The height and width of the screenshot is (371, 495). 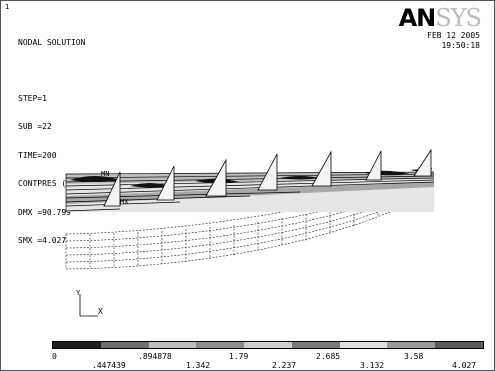 What do you see at coordinates (100, 311) in the screenshot?
I see `triad-x-label: X` at bounding box center [100, 311].